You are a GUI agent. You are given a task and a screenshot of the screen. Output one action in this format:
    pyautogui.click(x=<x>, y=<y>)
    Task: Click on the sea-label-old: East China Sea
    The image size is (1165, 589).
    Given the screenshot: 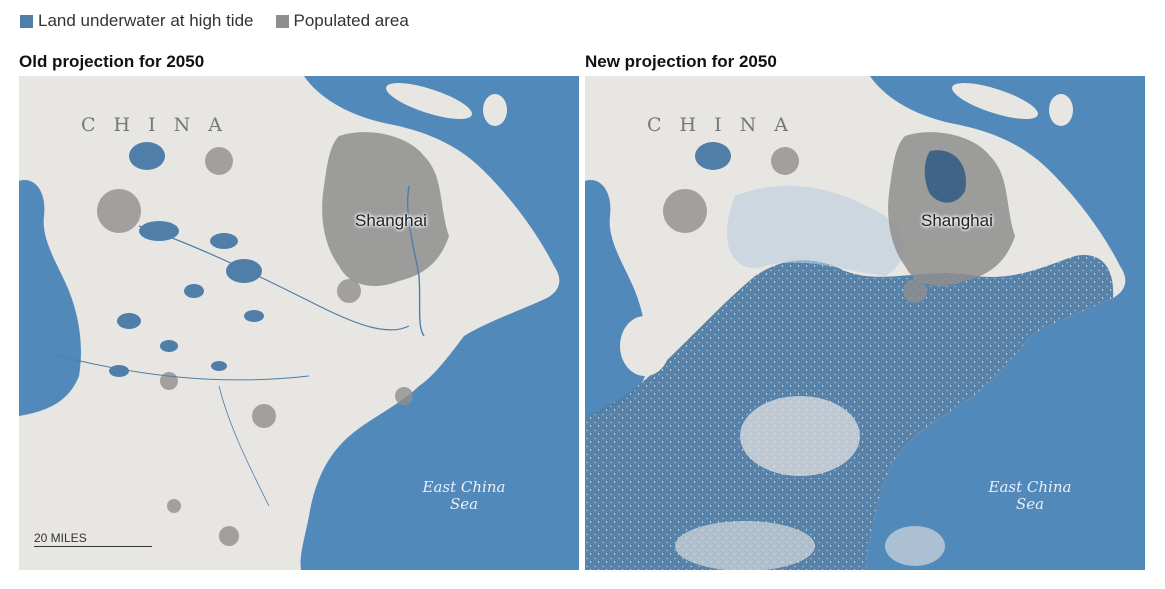 What is the action you would take?
    pyautogui.click(x=464, y=496)
    